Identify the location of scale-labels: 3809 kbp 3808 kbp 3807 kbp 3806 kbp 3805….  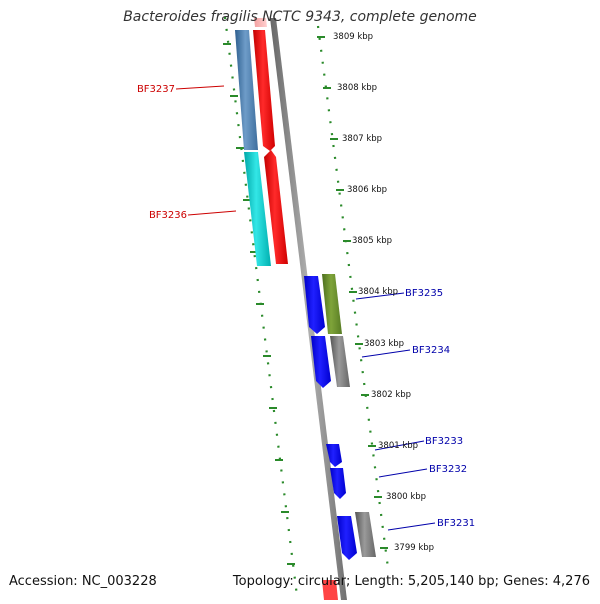
(383, 292).